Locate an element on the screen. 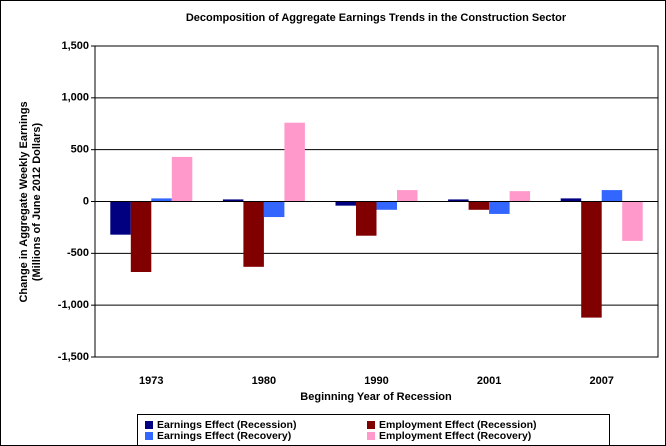 This screenshot has height=446, width=666. legend is located at coordinates (373, 430).